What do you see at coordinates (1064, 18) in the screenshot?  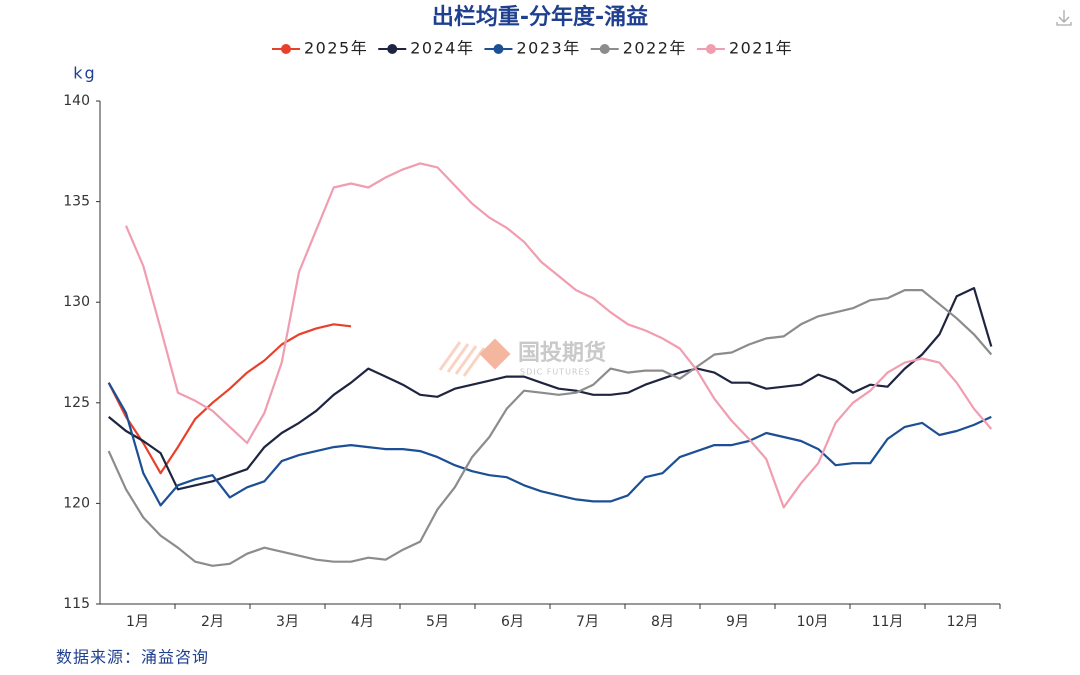 I see `download-icon` at bounding box center [1064, 18].